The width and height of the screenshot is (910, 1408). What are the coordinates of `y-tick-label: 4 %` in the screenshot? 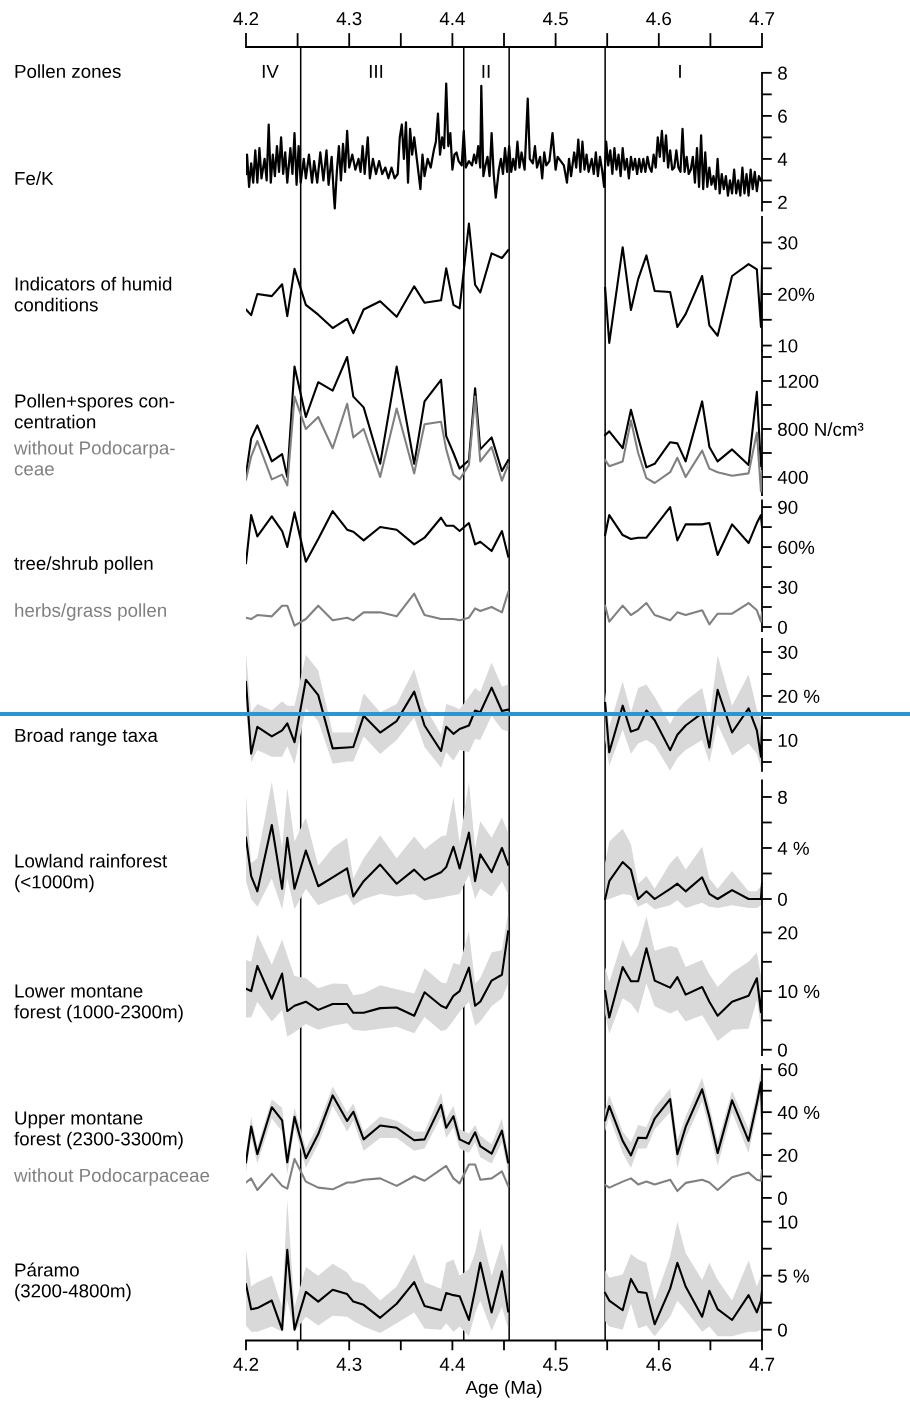 It's located at (793, 848).